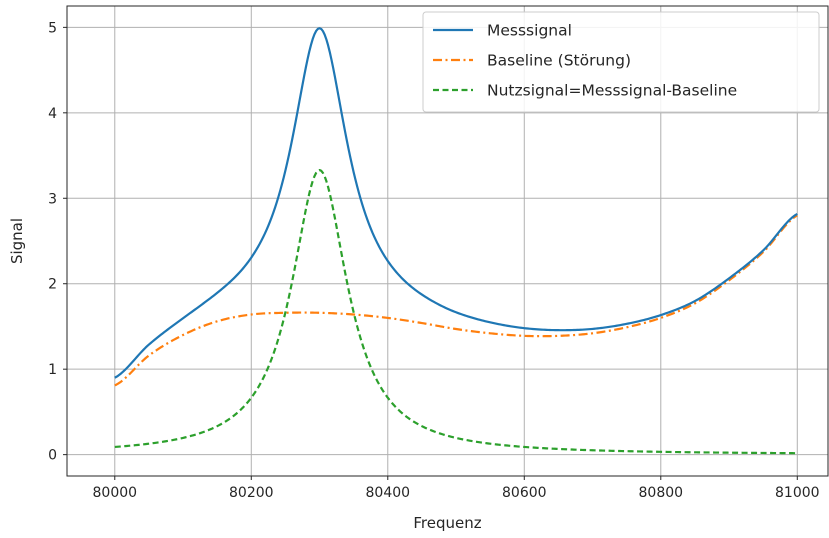 The image size is (829, 538). What do you see at coordinates (251, 493) in the screenshot?
I see `x-tick-label: 80200` at bounding box center [251, 493].